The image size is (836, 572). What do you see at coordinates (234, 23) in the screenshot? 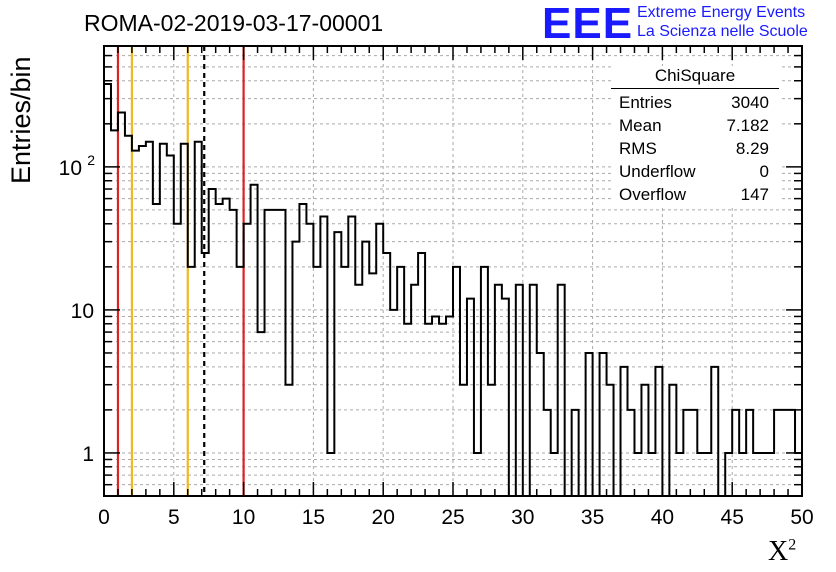
I see `chart-title: ROMA-02-2019-03-17-00001` at bounding box center [234, 23].